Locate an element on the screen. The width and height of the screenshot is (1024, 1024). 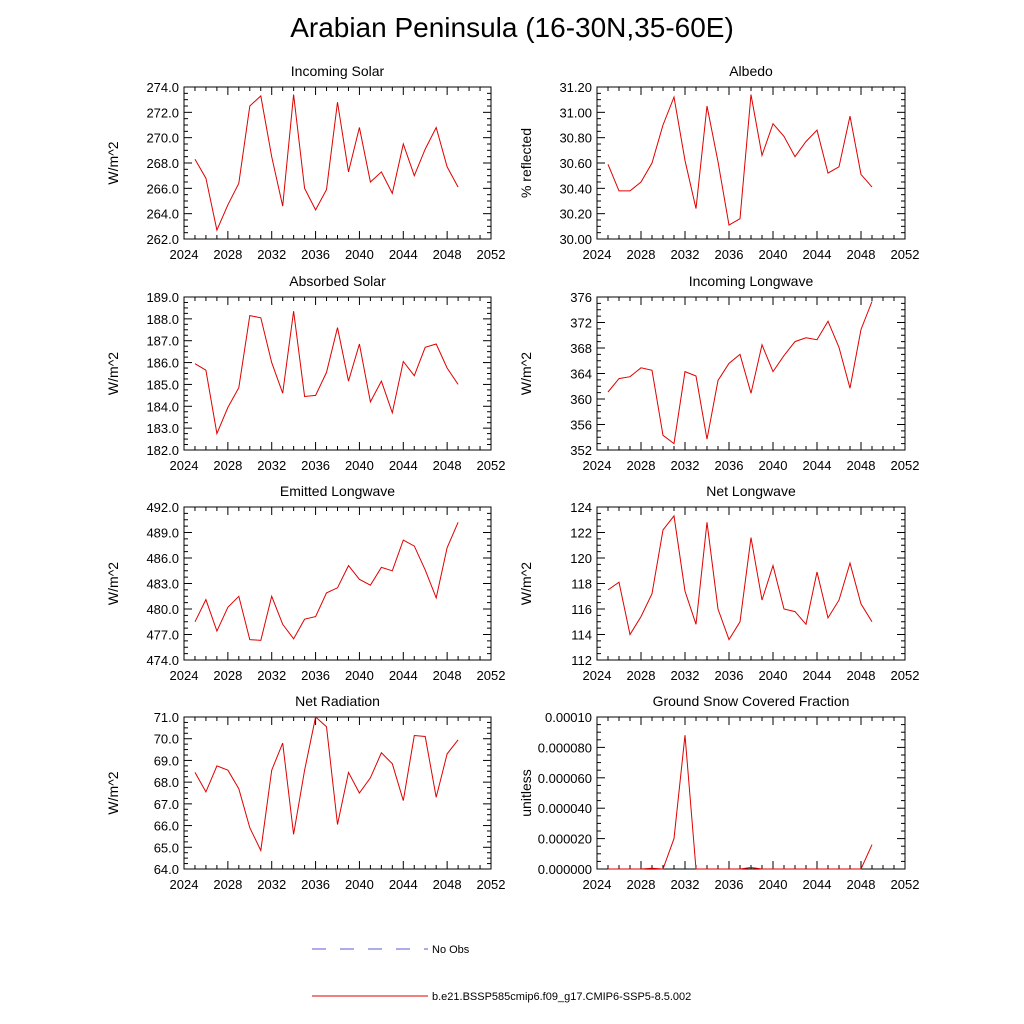
y-tick-label: 272.0 is located at coordinates (162, 112).